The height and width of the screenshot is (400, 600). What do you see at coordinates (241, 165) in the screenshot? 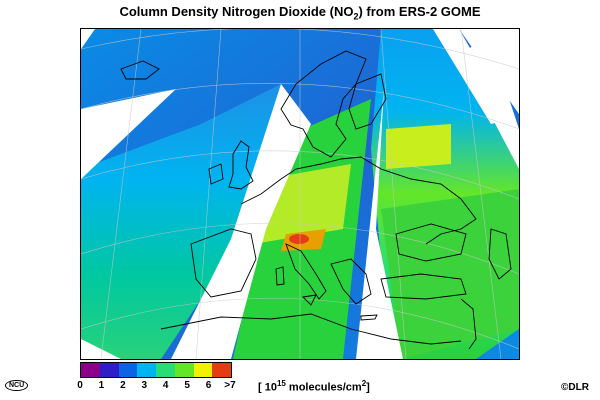
I see `coast-britain` at bounding box center [241, 165].